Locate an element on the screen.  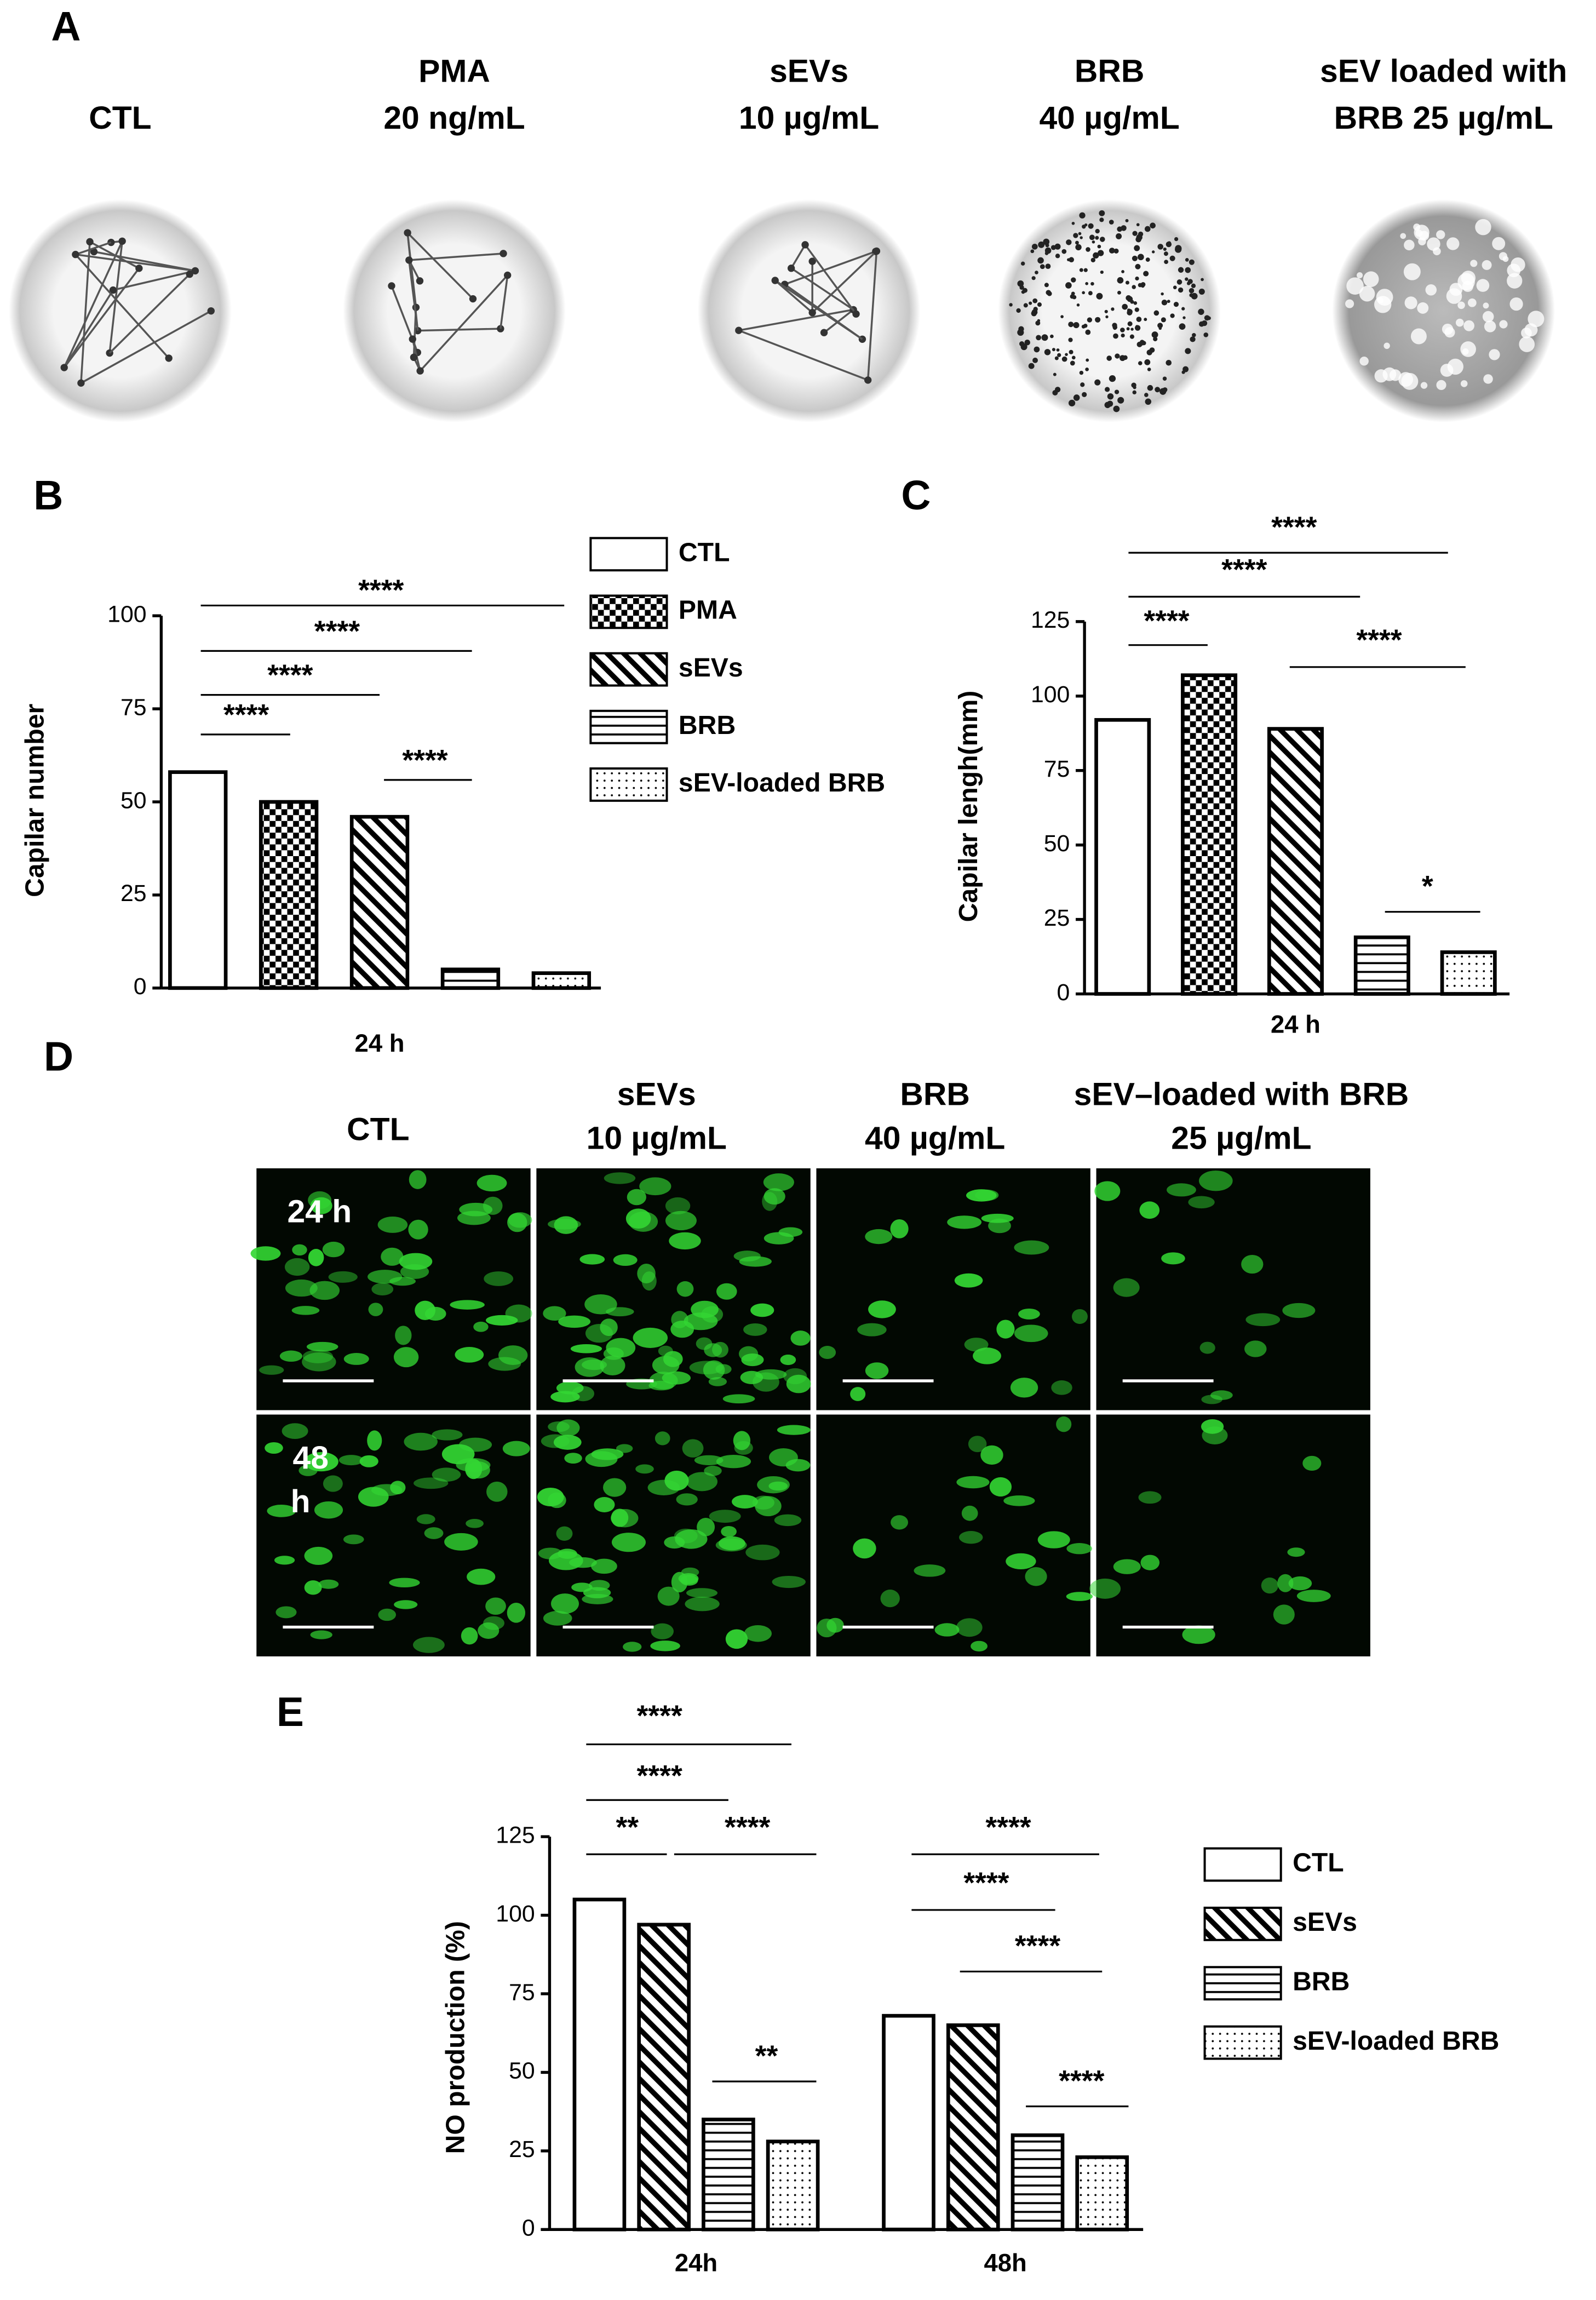
column-header: sEV–loaded with BRB is located at coordinates (1241, 1094).